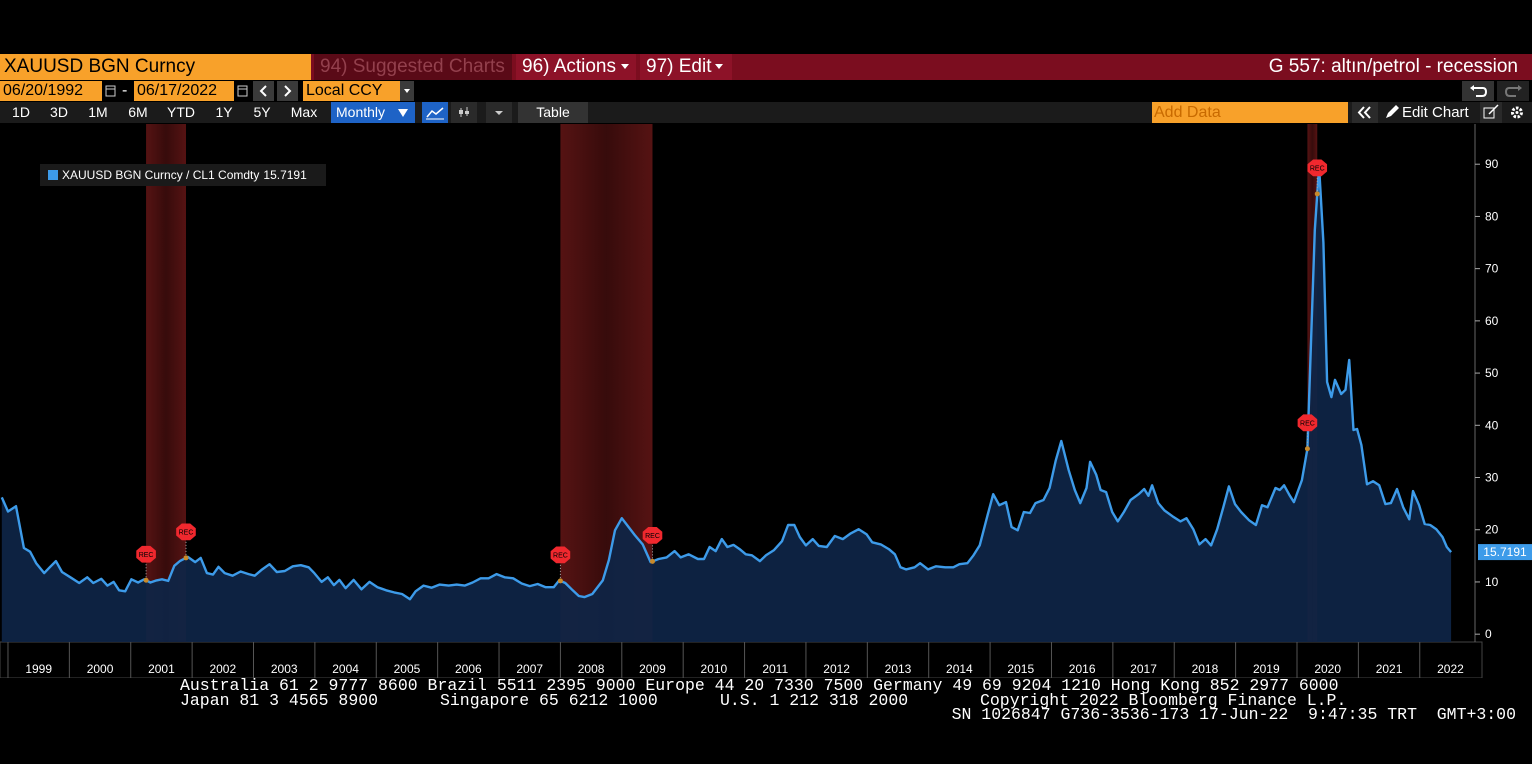  Describe the element at coordinates (1492, 530) in the screenshot. I see `y-tick-label: 20` at that location.